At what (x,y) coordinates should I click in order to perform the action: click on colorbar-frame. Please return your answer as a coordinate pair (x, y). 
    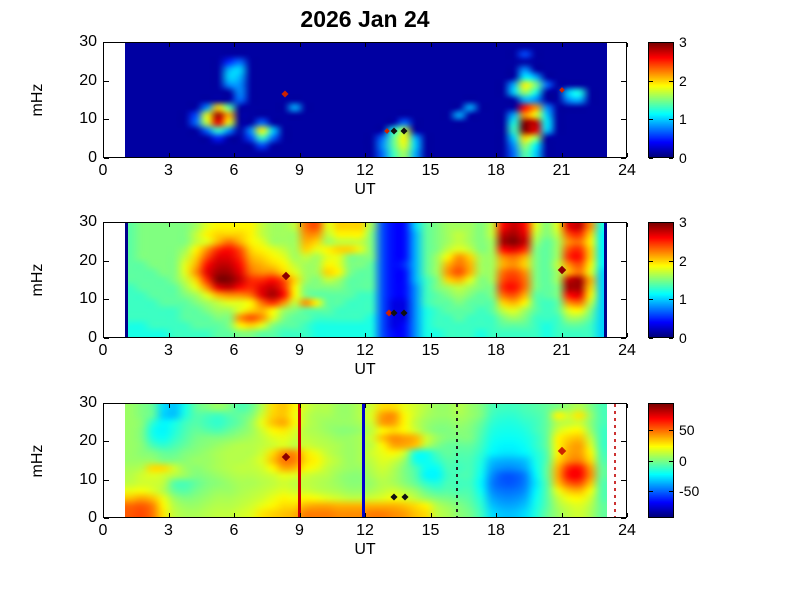
    Looking at the image, I should click on (661, 100).